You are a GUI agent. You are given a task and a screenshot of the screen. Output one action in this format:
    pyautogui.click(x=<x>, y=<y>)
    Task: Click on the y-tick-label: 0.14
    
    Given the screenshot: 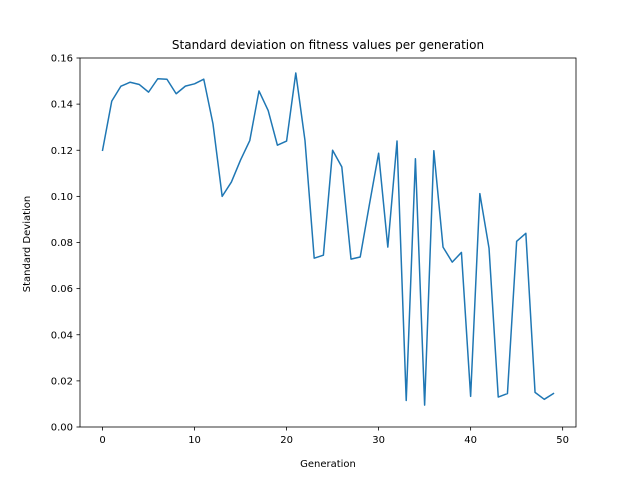 What is the action you would take?
    pyautogui.click(x=62, y=105)
    